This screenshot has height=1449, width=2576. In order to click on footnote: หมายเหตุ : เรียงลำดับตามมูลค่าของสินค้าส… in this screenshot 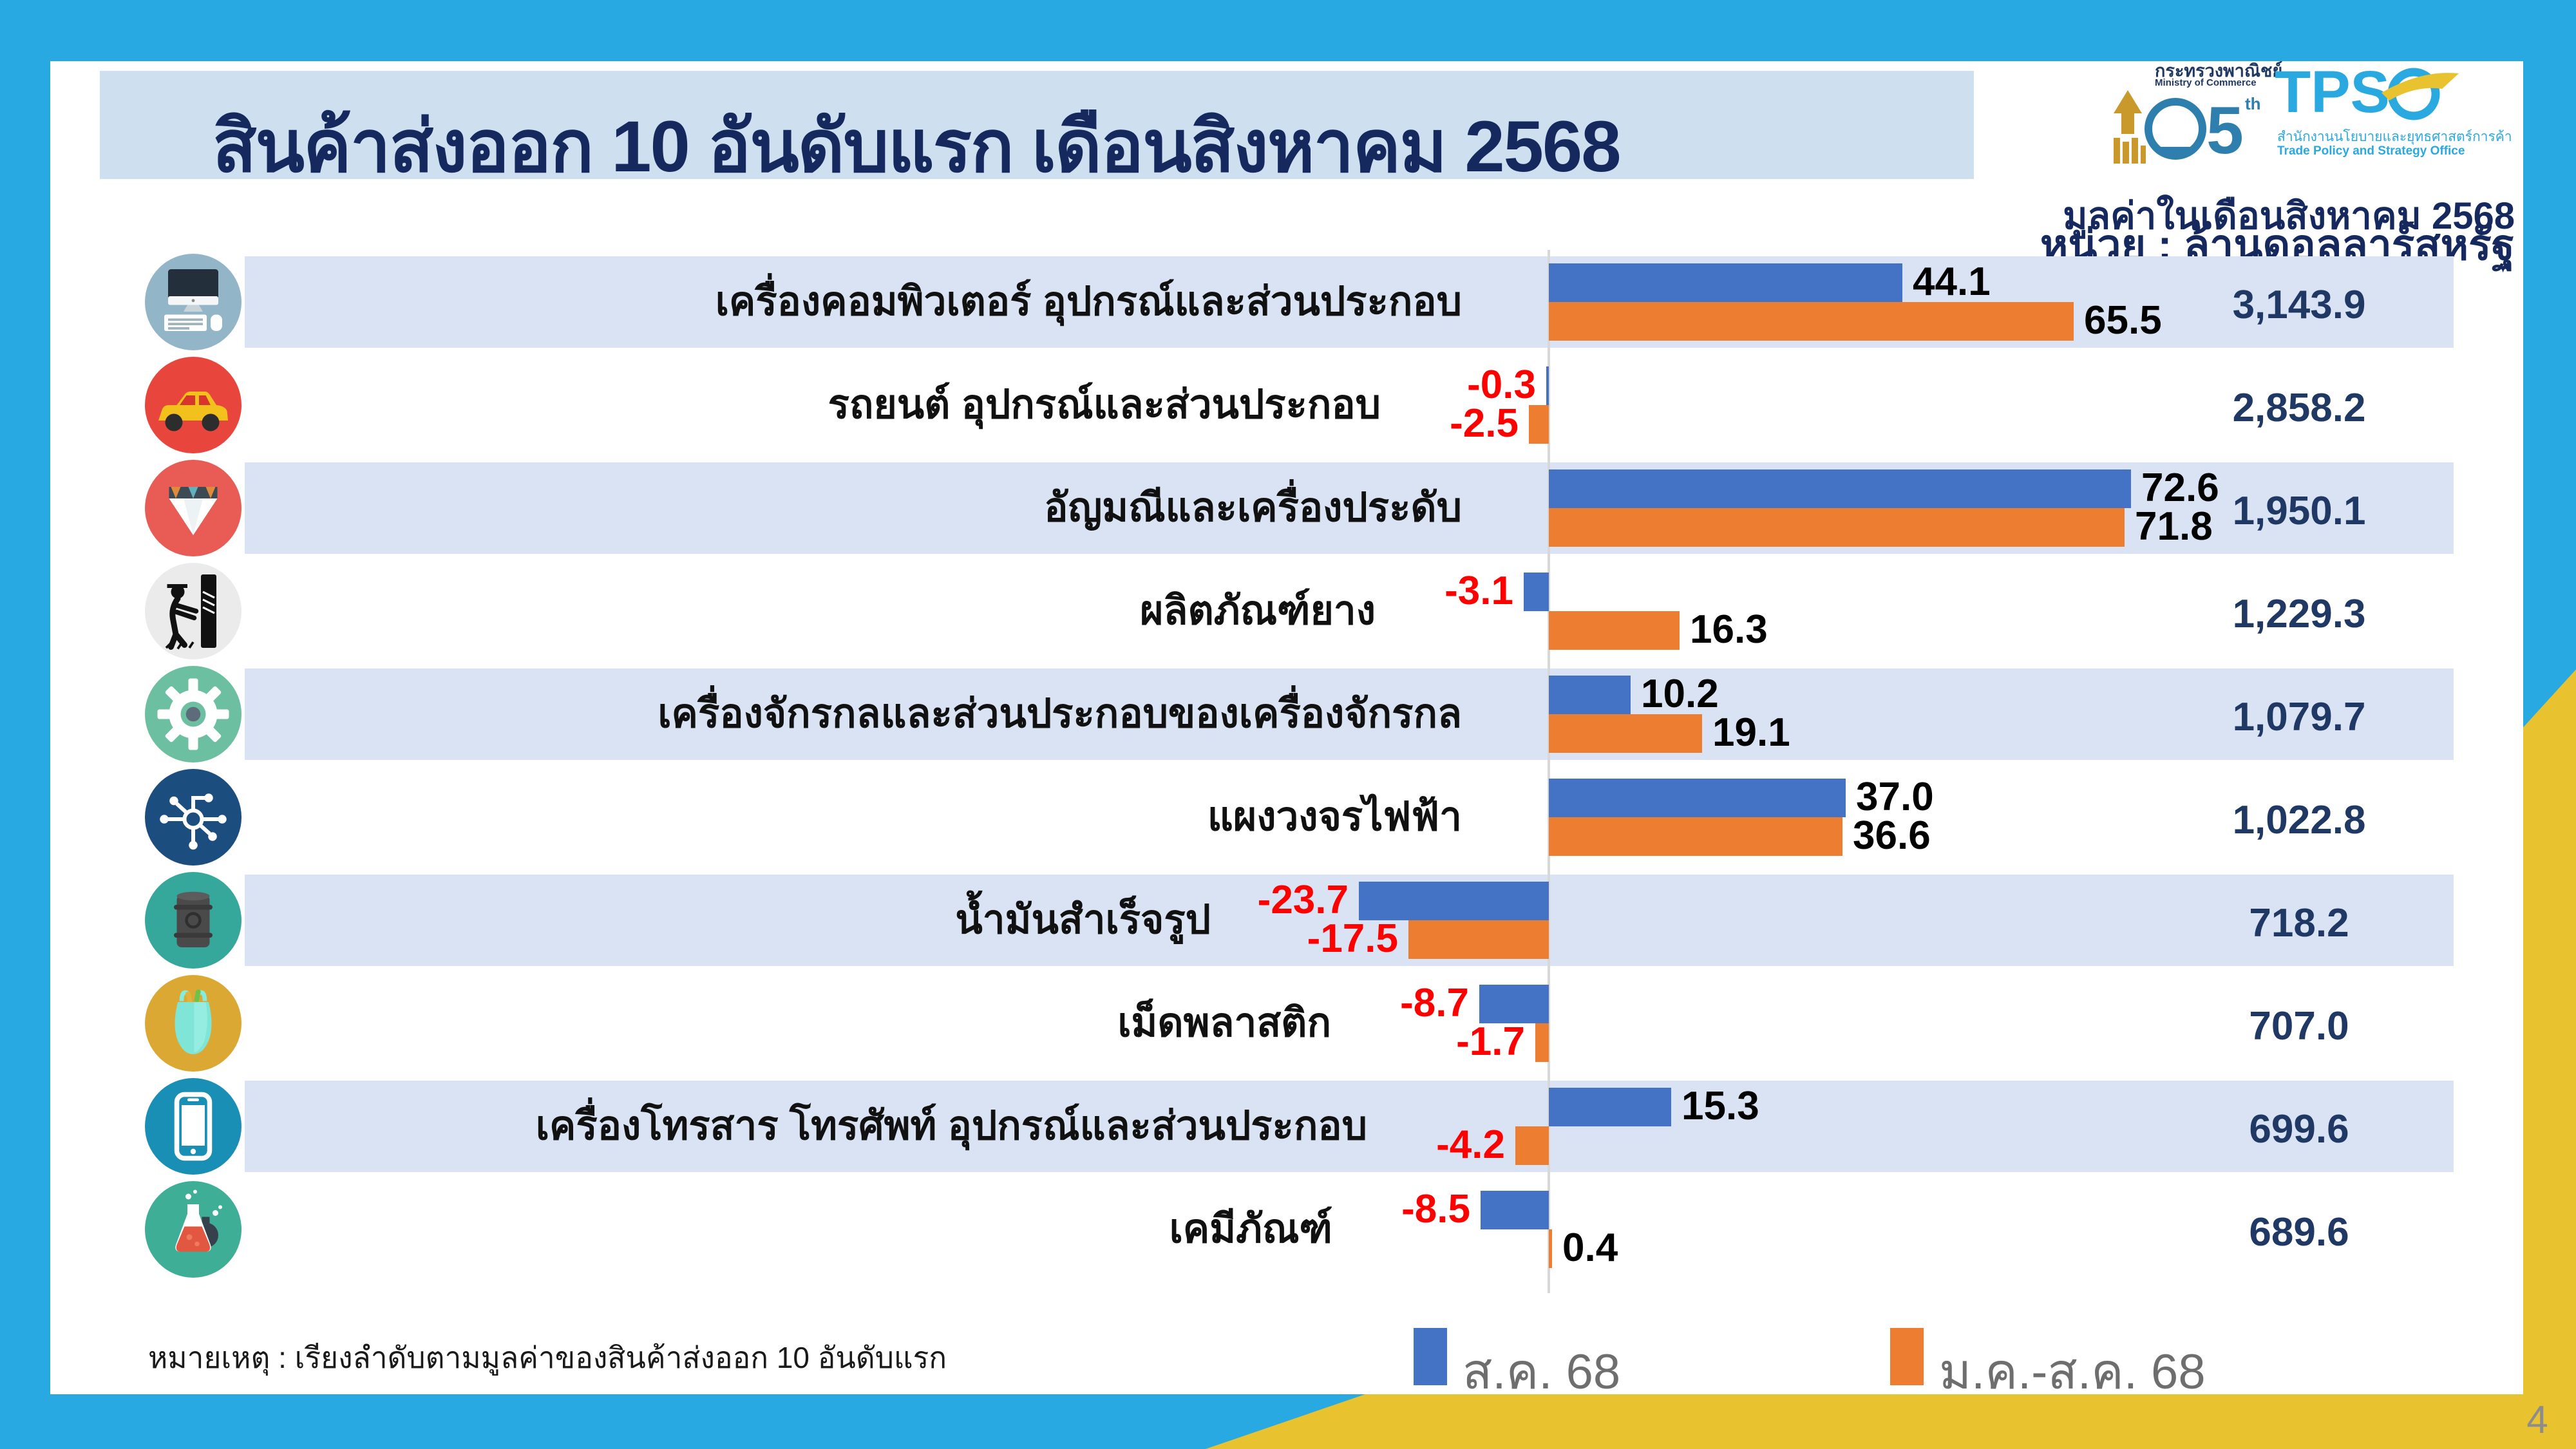, I will do `click(547, 1357)`.